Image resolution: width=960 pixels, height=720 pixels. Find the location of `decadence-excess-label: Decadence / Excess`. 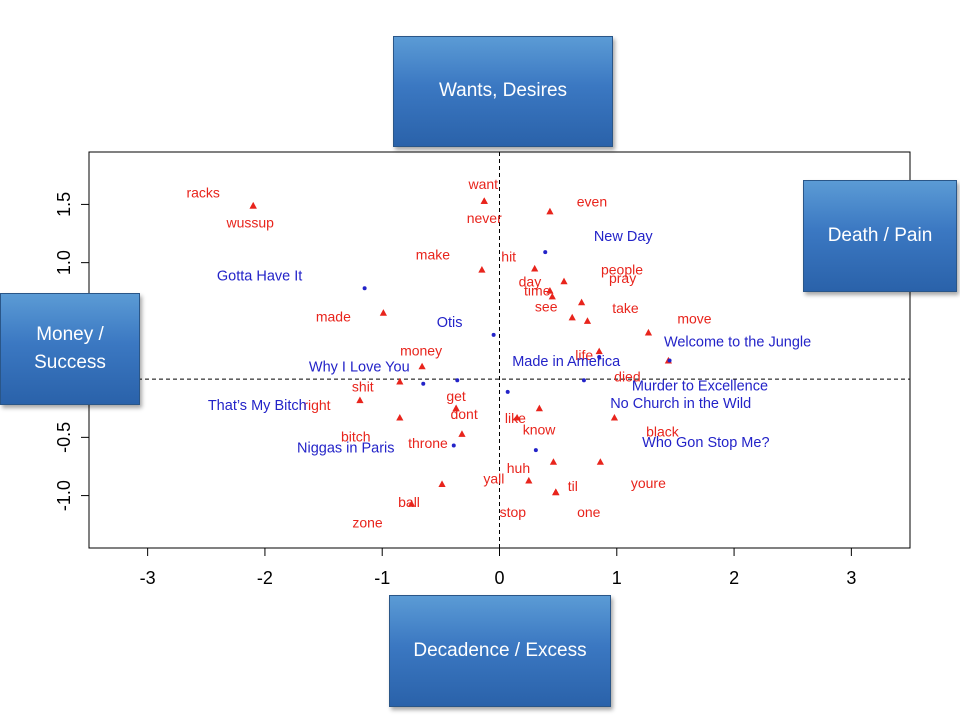

decadence-excess-label: Decadence / Excess is located at coordinates (500, 650).